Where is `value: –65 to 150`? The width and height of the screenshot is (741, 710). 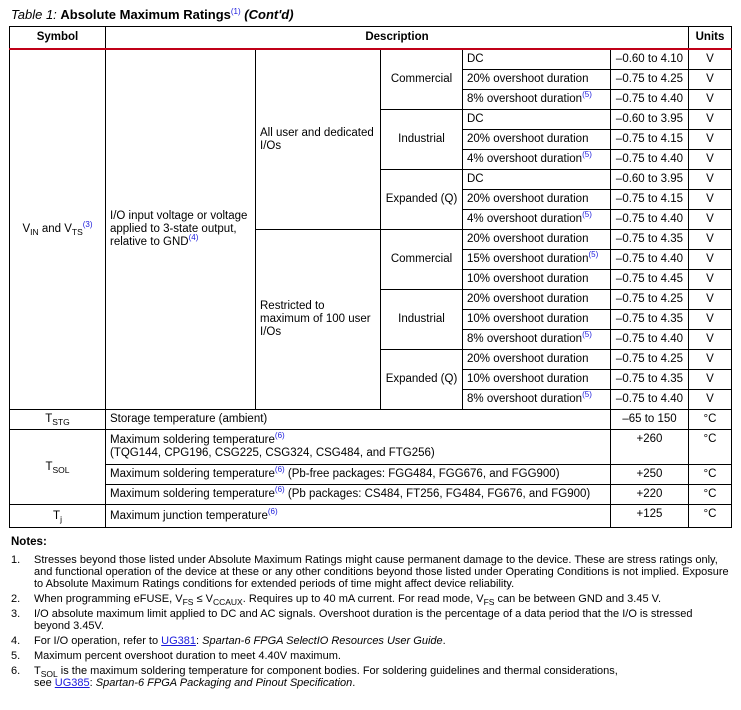 value: –65 to 150 is located at coordinates (649, 419).